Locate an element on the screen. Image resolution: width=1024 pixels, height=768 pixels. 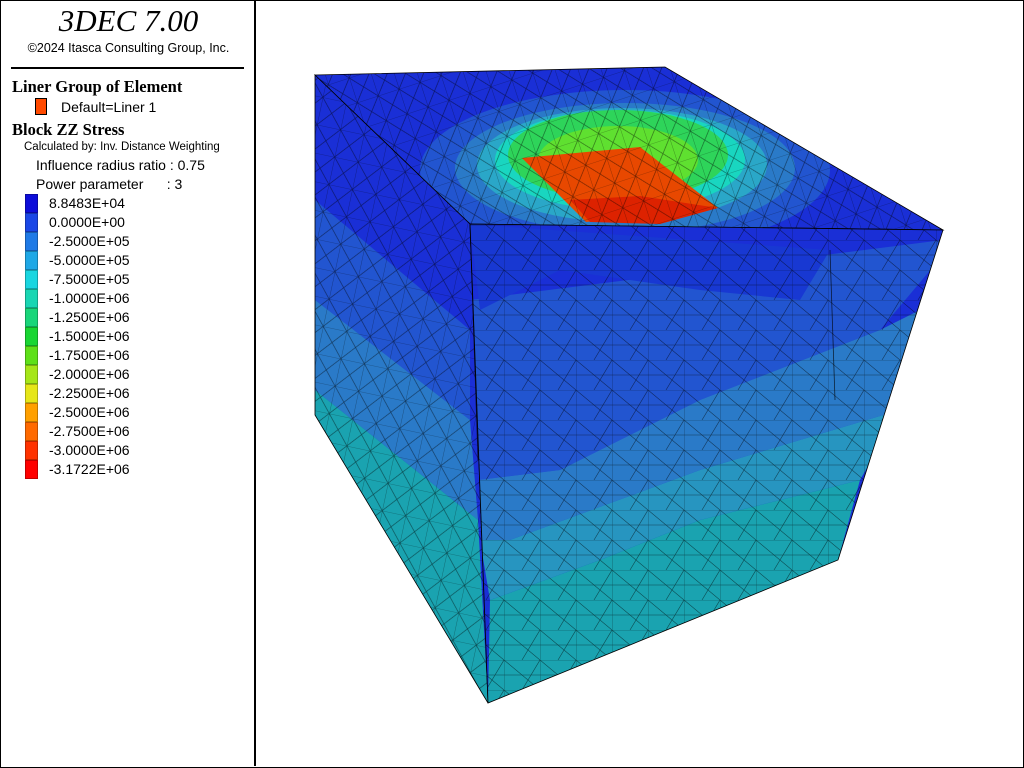
contour-level-label: -2.5000E+05 is located at coordinates (89, 241).